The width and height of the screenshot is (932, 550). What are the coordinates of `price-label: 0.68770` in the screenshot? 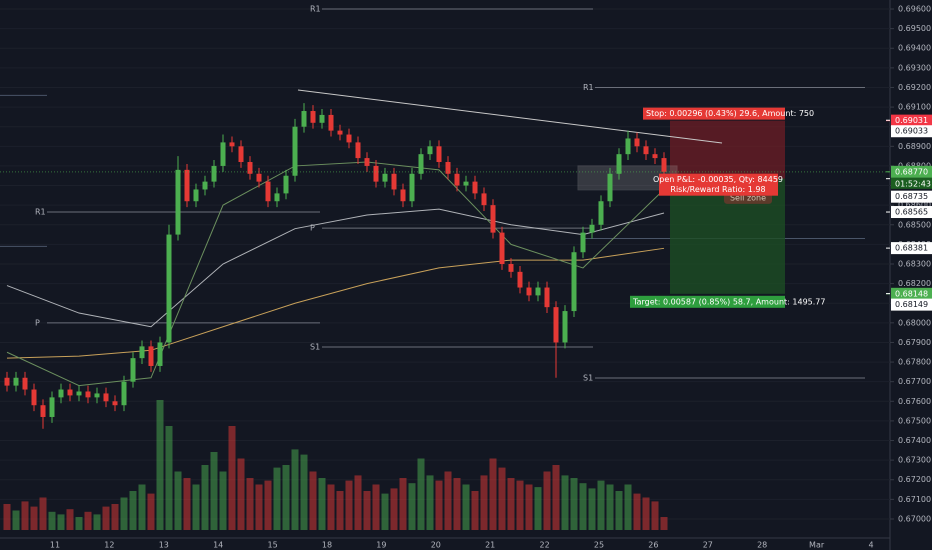 It's located at (911, 171).